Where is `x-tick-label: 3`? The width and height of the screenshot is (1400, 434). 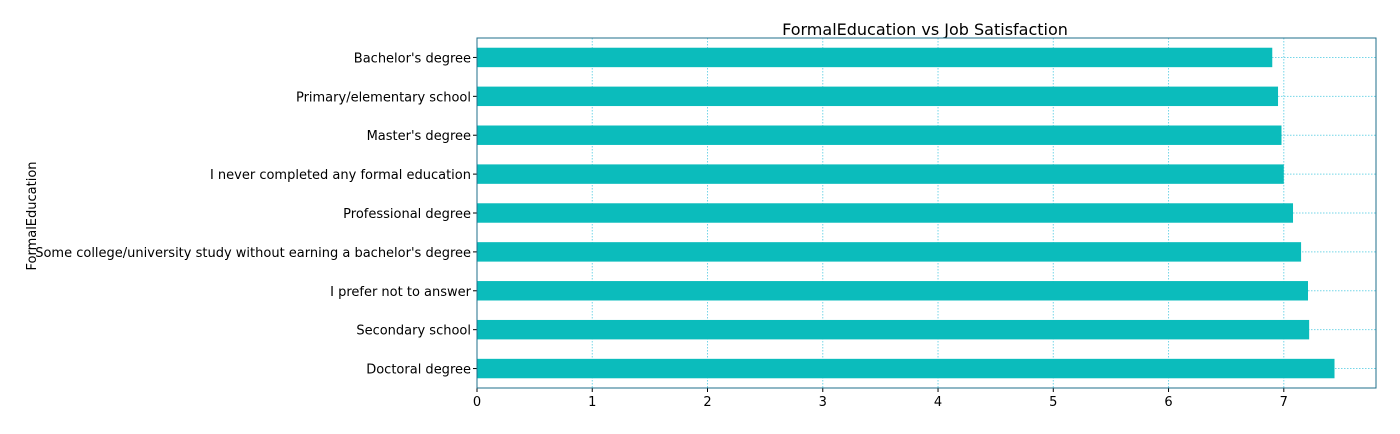 x-tick-label: 3 is located at coordinates (823, 402).